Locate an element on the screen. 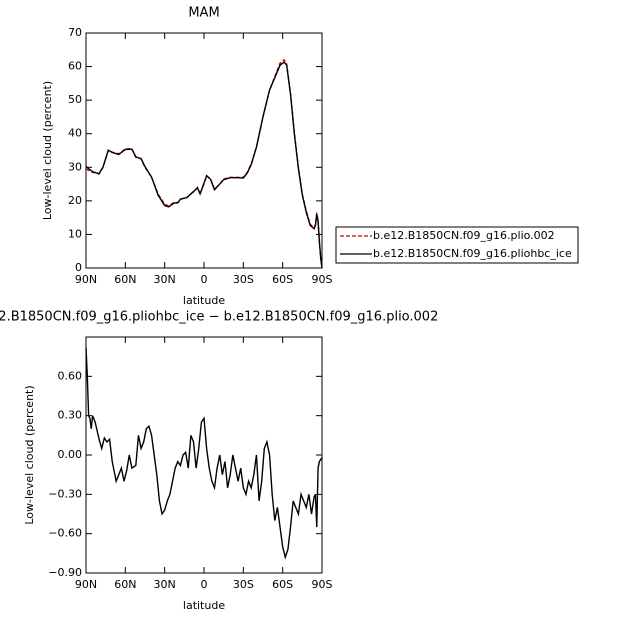 This screenshot has width=619, height=618. y-tick-label: 30 is located at coordinates (75, 166).